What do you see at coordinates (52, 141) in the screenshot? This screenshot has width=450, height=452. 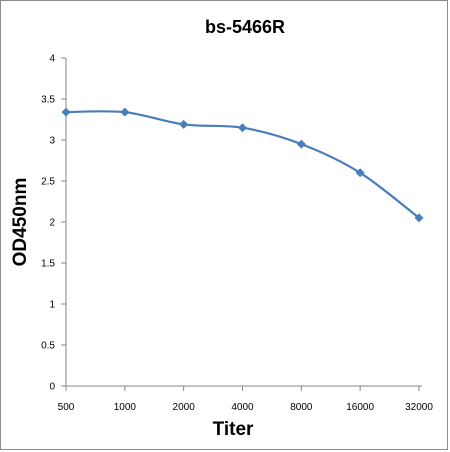 I see `y-tick-label: 3` at bounding box center [52, 141].